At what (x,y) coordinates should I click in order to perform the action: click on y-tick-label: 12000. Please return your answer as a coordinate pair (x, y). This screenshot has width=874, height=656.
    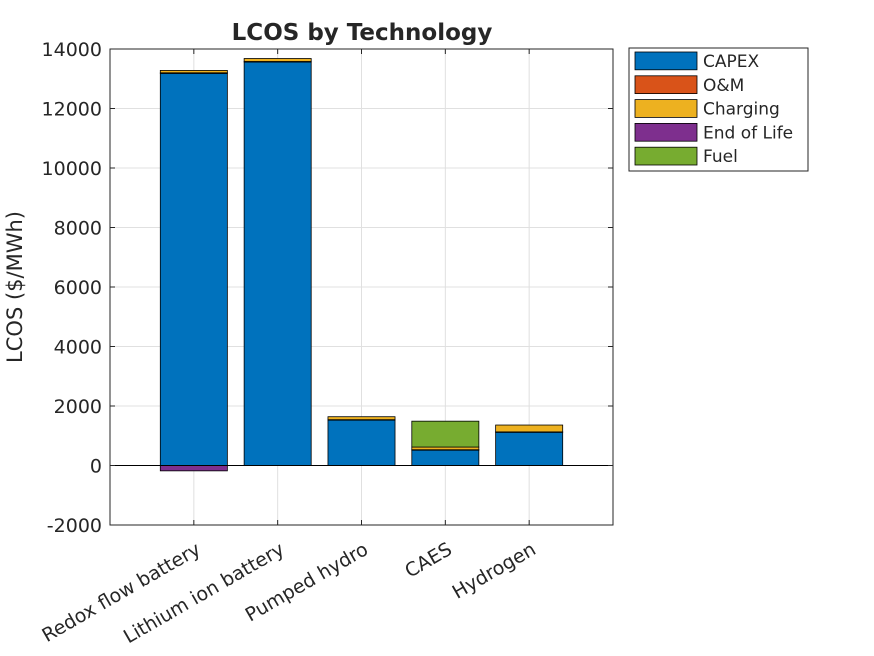
    Looking at the image, I should click on (72, 110).